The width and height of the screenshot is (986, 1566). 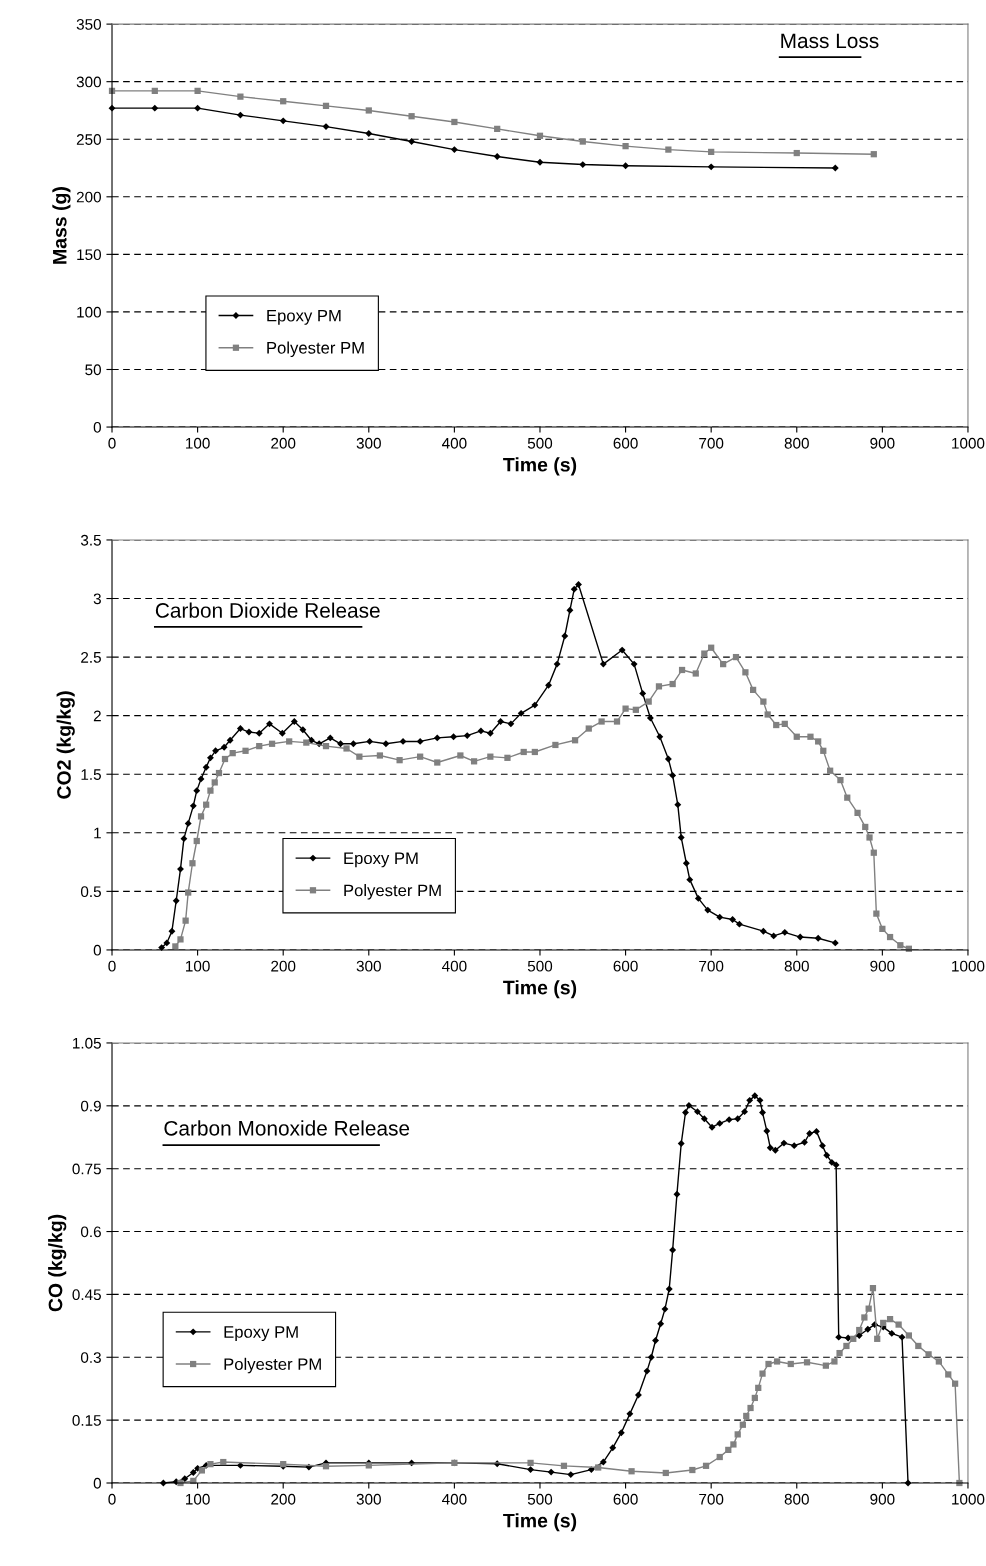 I want to click on y-tick-label: 3, so click(x=97, y=599).